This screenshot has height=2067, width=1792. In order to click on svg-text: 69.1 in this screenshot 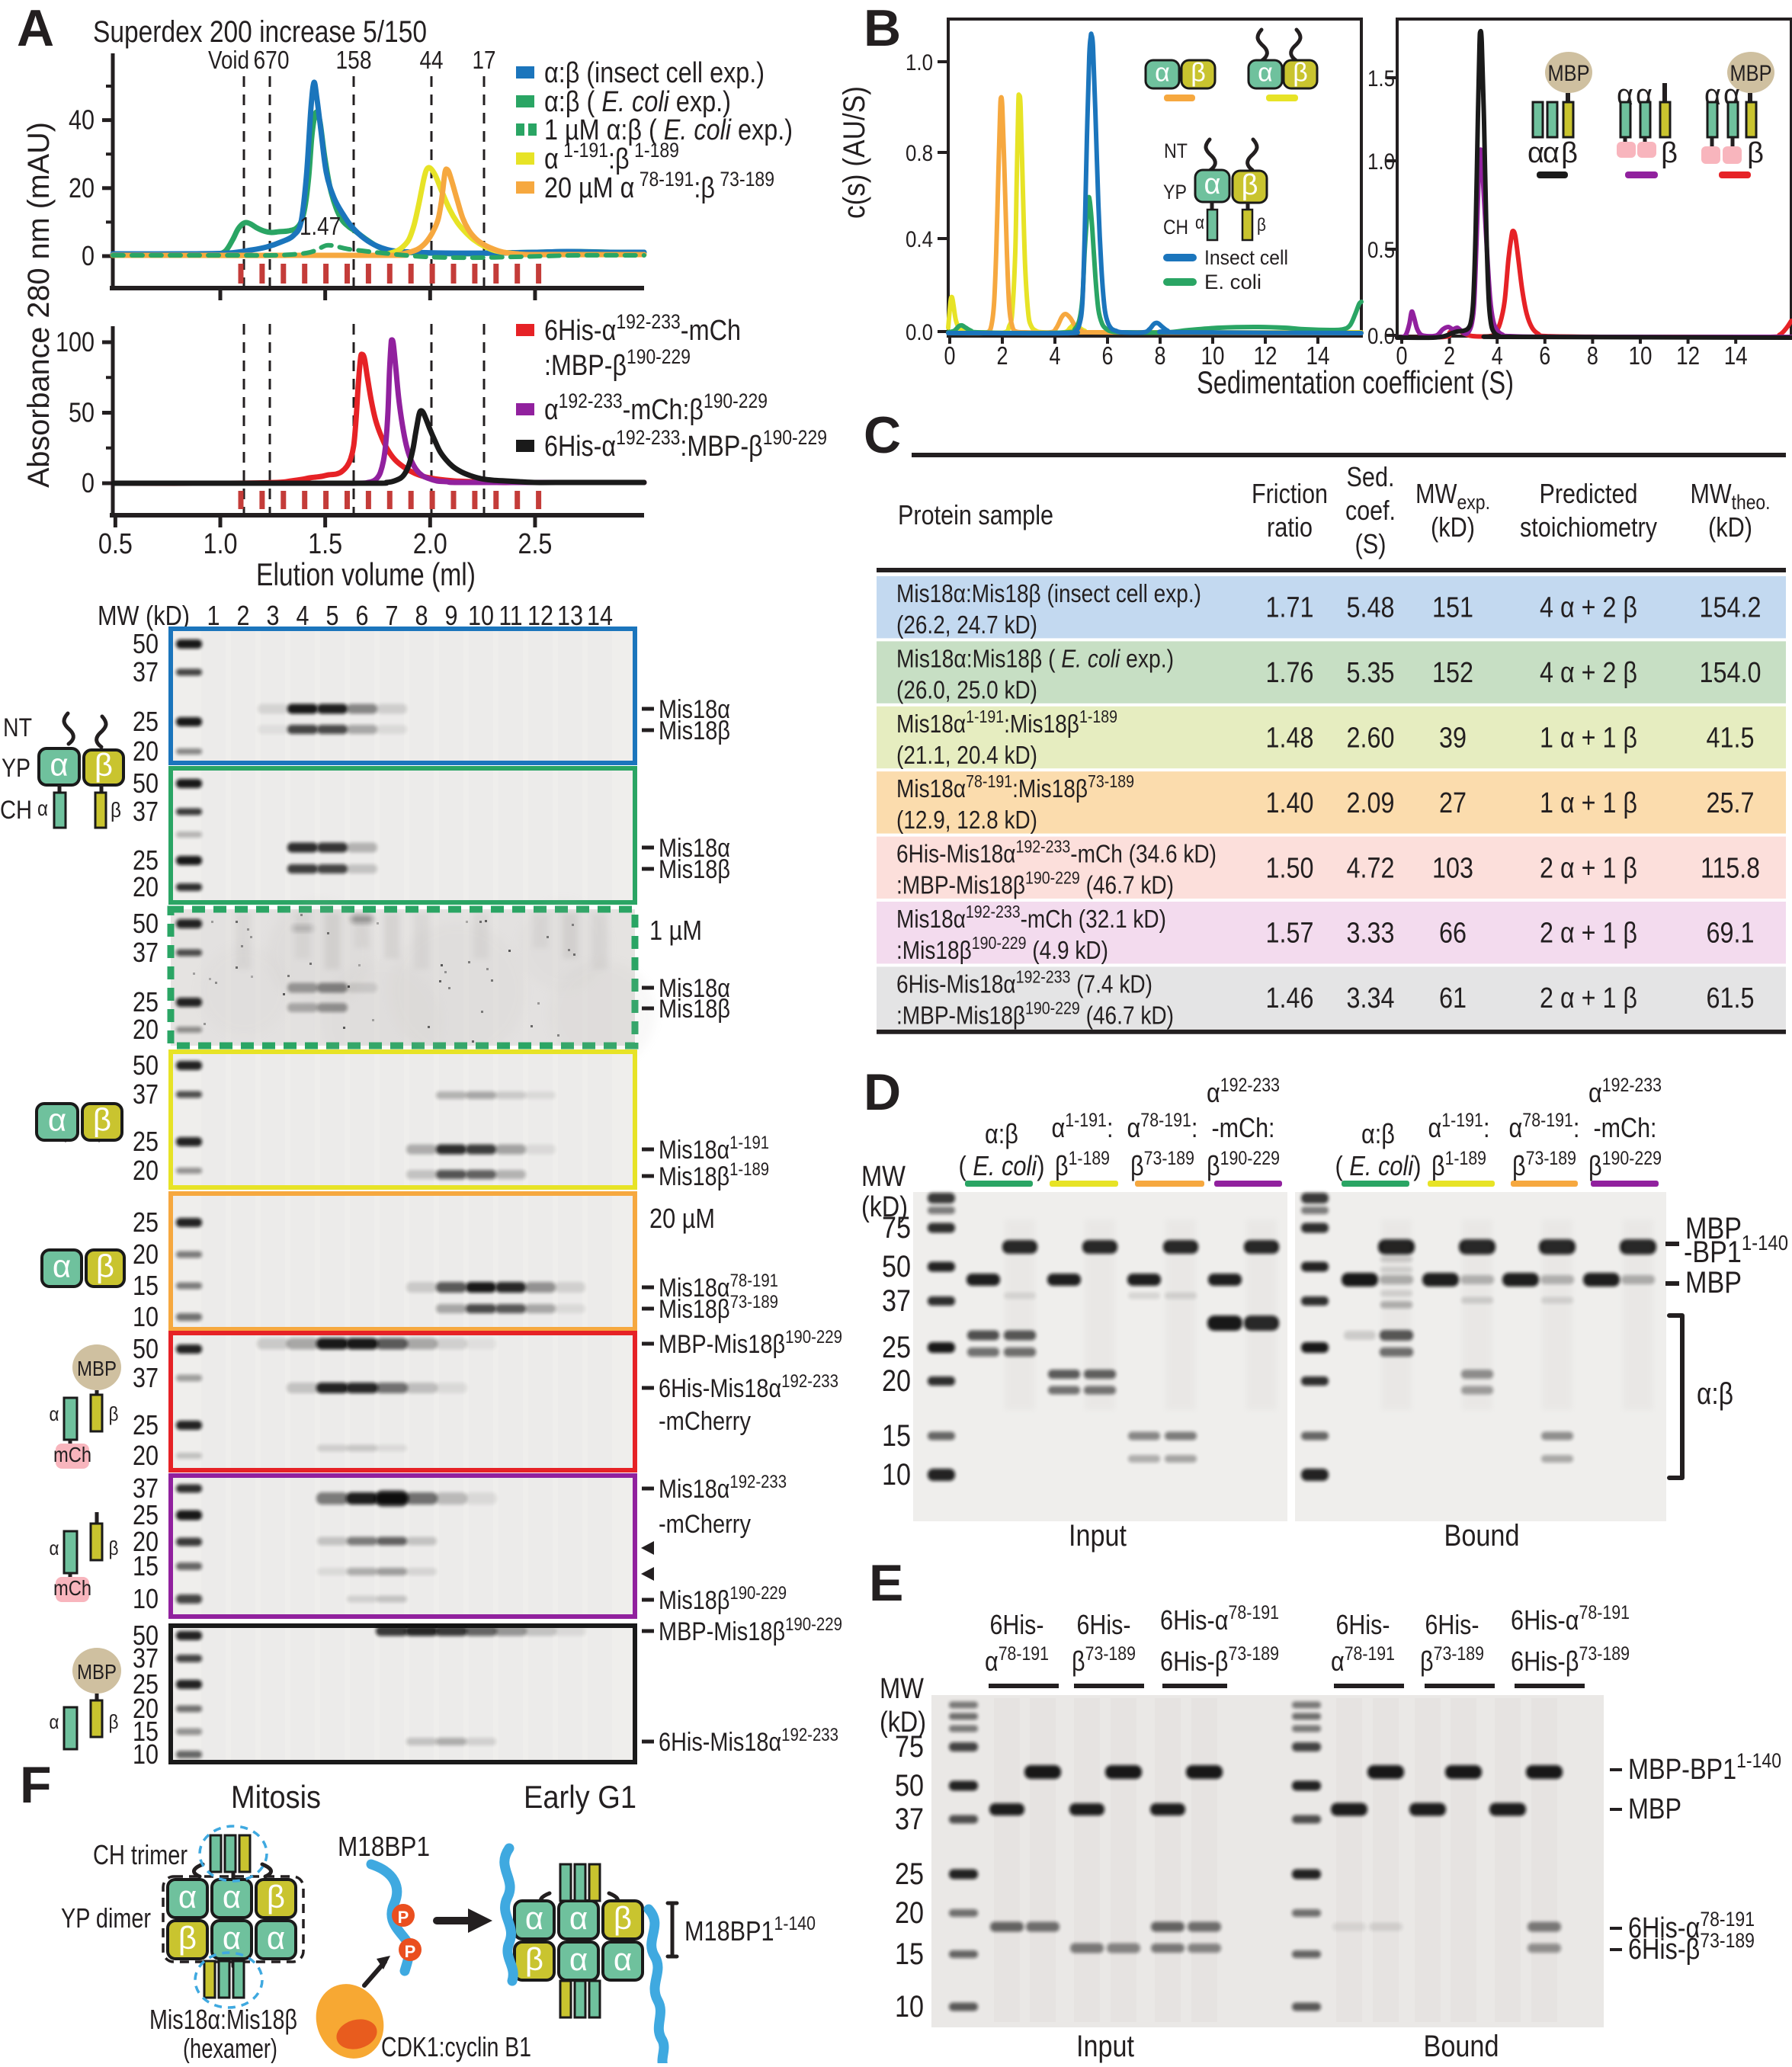, I will do `click(1731, 934)`.